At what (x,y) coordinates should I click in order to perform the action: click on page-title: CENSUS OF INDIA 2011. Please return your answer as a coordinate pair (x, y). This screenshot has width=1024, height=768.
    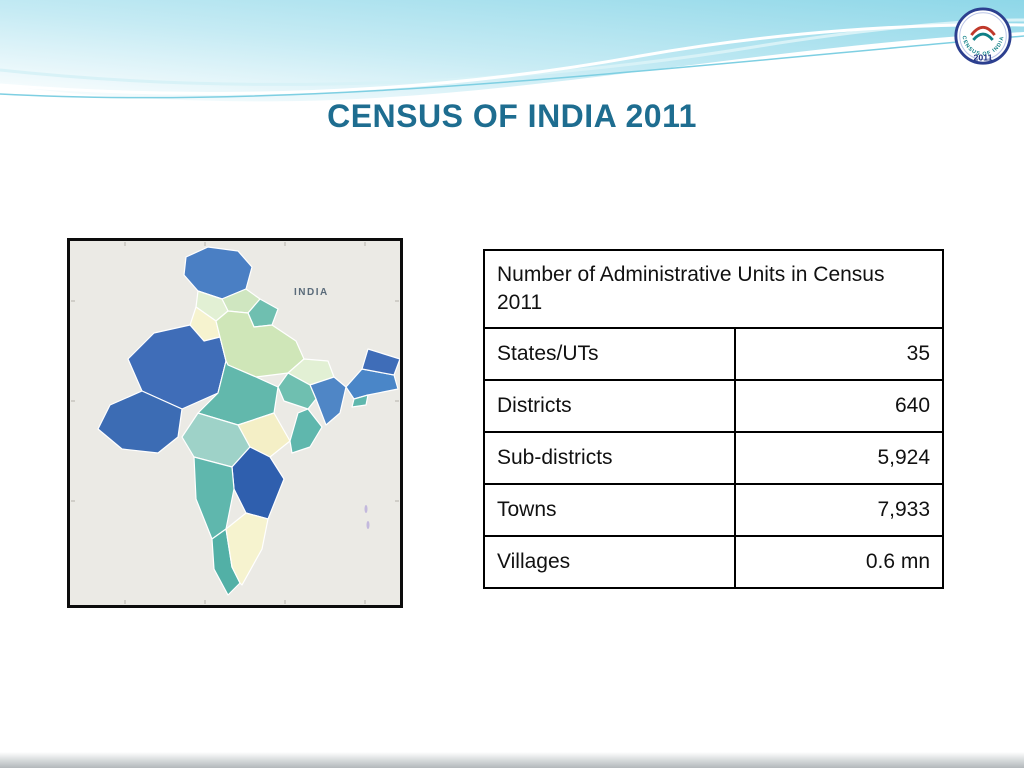
    Looking at the image, I should click on (512, 116).